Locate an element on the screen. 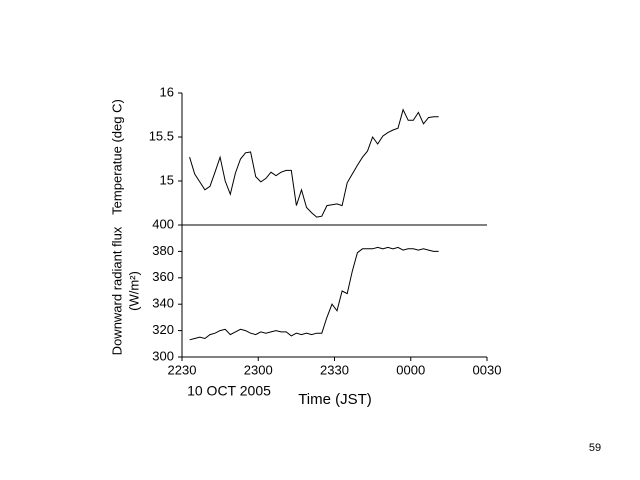 The height and width of the screenshot is (480, 640). x-axis-label: Time (JST) is located at coordinates (335, 399).